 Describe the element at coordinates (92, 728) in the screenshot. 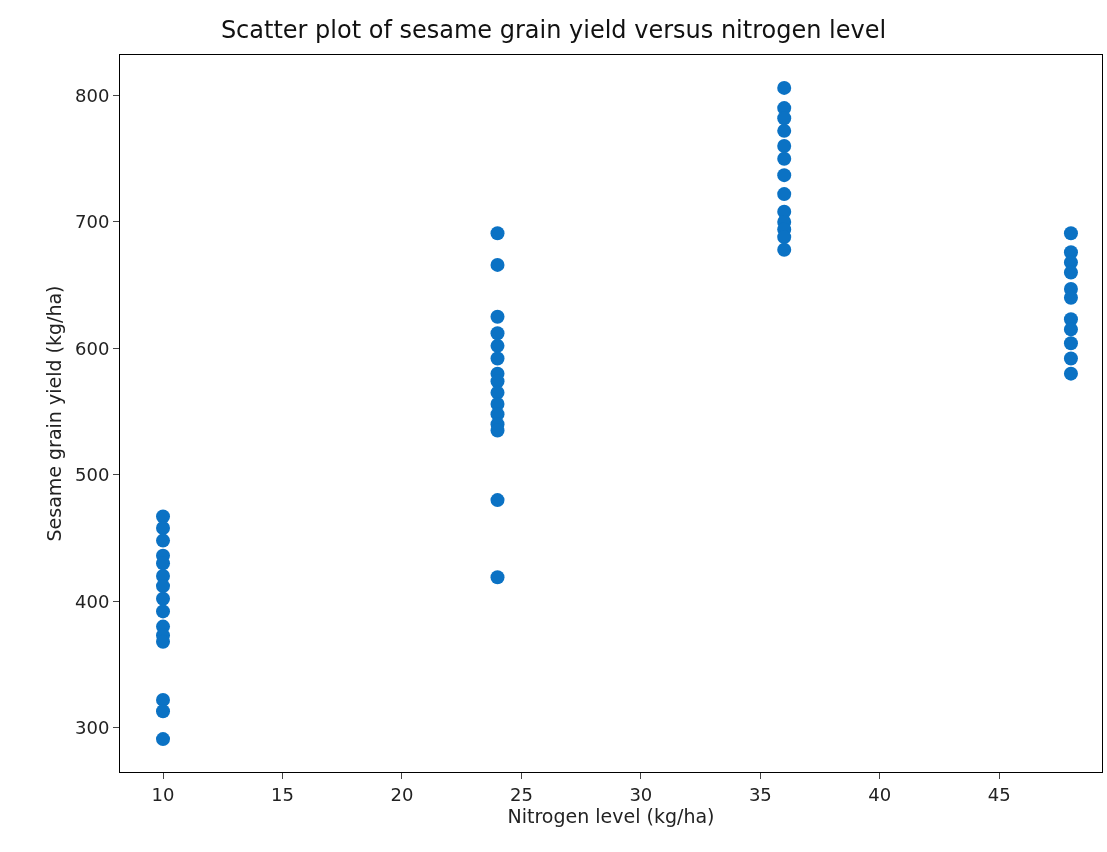

I see `y-tick-label: 300` at that location.